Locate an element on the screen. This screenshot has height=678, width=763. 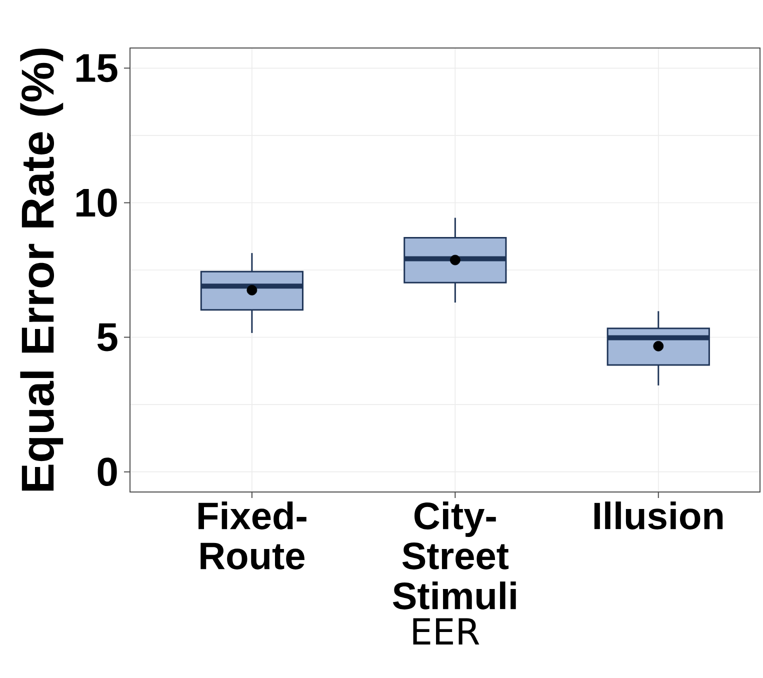
y-tick-label: 15 is located at coordinates (97, 68).